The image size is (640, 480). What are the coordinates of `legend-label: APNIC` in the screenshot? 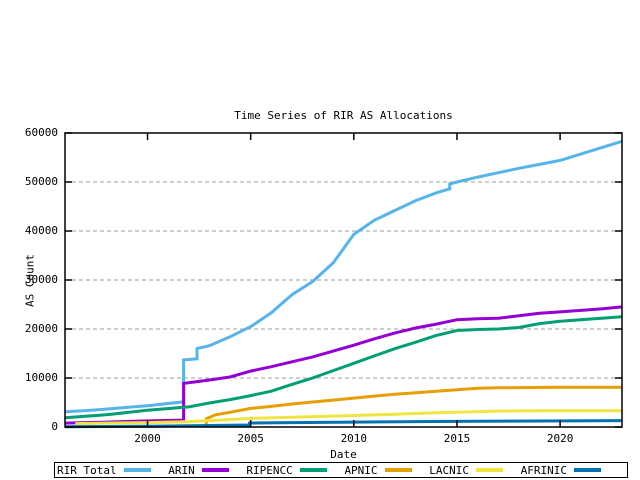 It's located at (361, 470).